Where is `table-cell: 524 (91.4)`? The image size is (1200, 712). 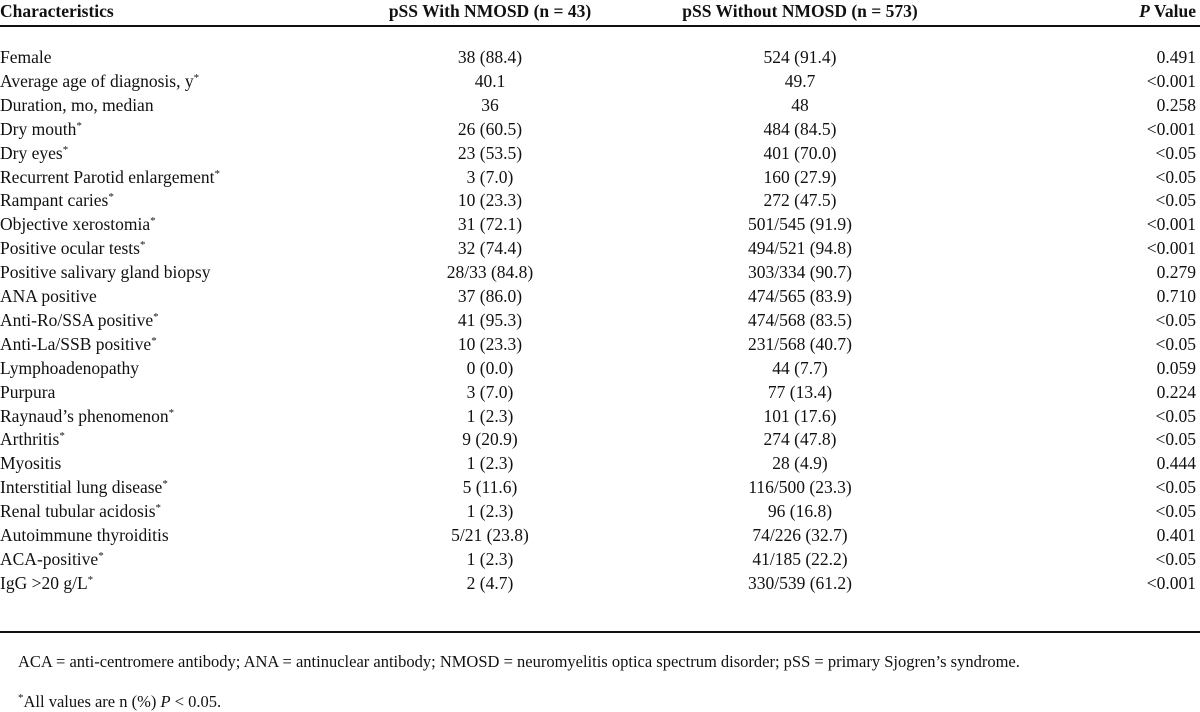 table-cell: 524 (91.4) is located at coordinates (800, 57).